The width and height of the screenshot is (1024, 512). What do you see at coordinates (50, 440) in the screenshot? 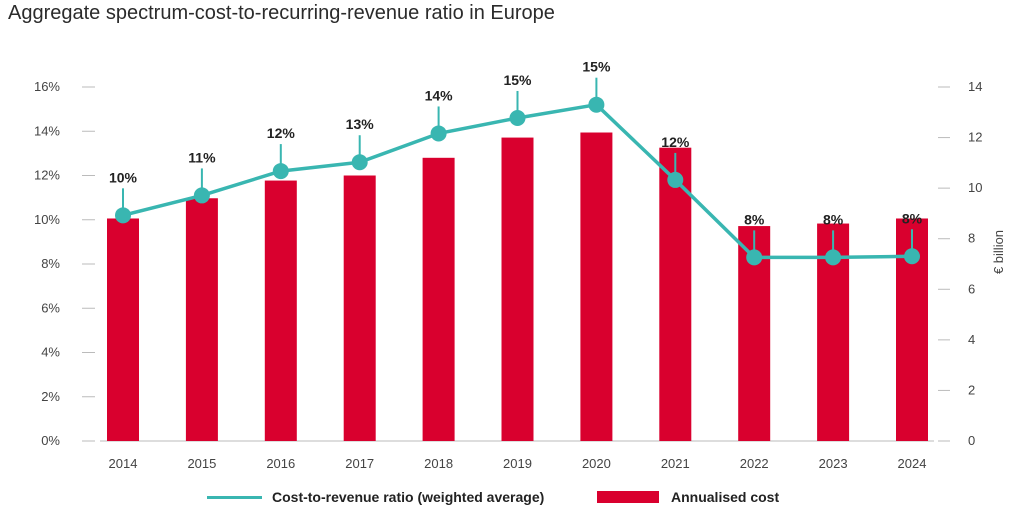
I see `left-tick-label: 0%` at bounding box center [50, 440].